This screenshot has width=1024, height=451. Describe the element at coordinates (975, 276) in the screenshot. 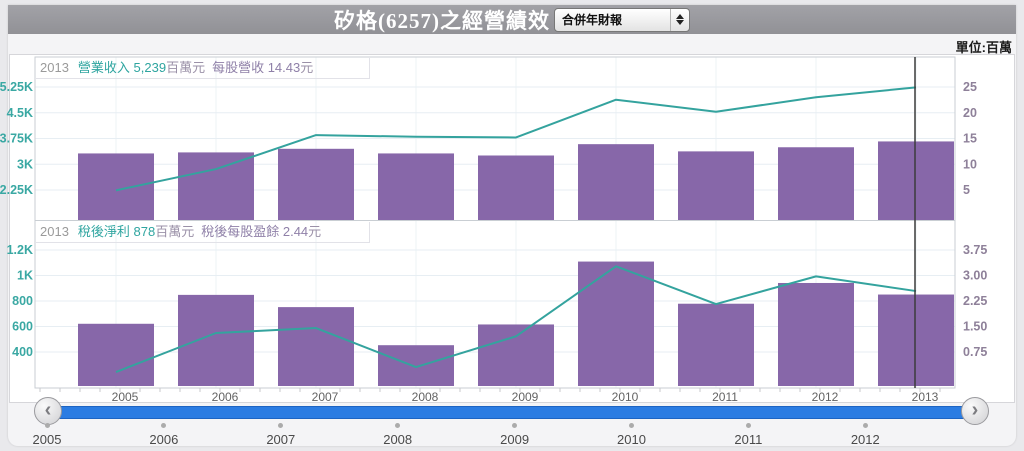

I see `right-axis-tick: 3.00` at that location.